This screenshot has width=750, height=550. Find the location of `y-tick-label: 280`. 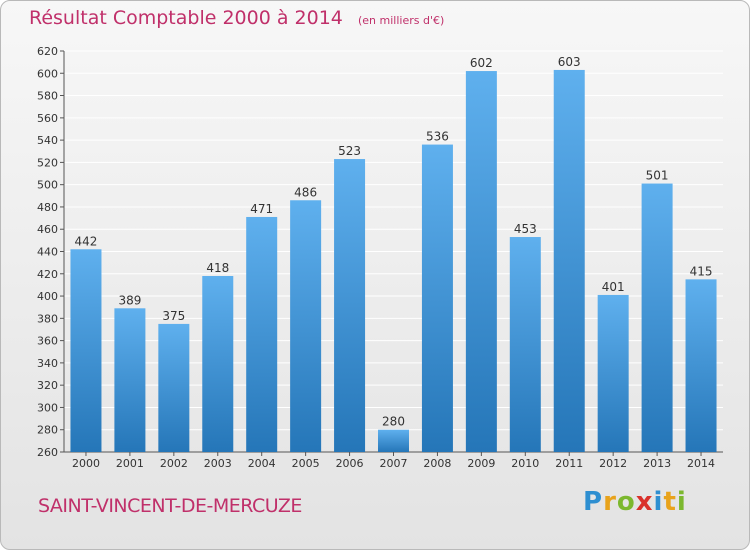

y-tick-label: 280 is located at coordinates (47, 430).